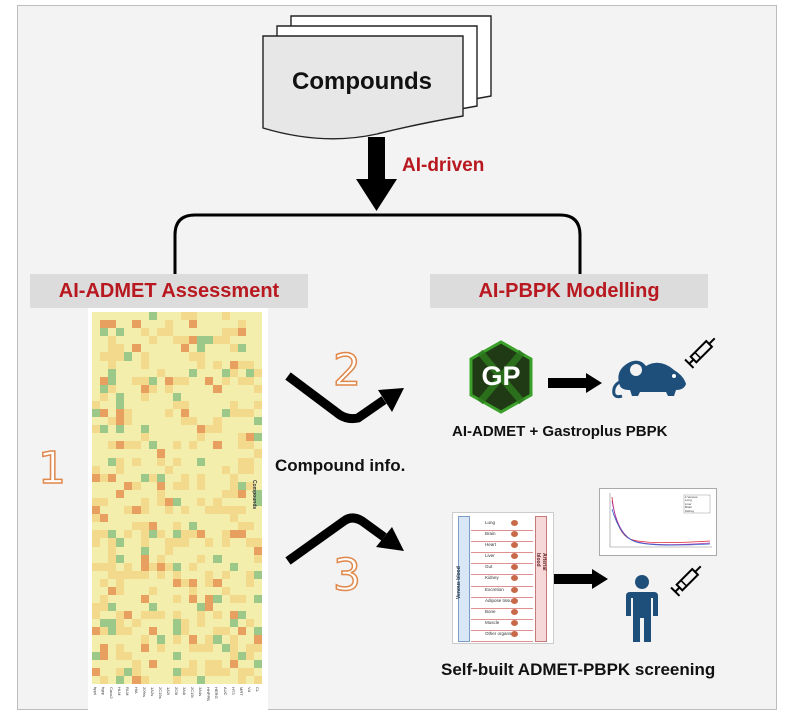 This screenshot has width=795, height=720. What do you see at coordinates (168, 691) in the screenshot?
I see `heatmap-column-label: 1A2i` at bounding box center [168, 691].